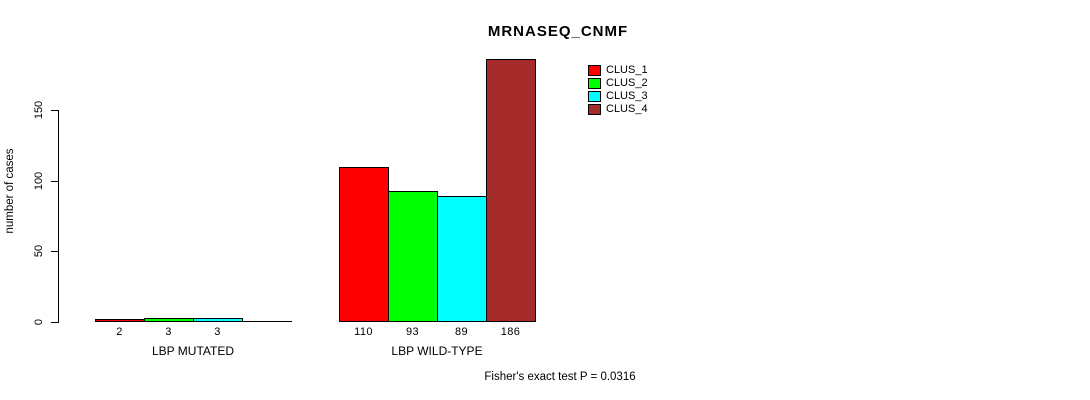  What do you see at coordinates (412, 332) in the screenshot?
I see `bar-value-label: 93` at bounding box center [412, 332].